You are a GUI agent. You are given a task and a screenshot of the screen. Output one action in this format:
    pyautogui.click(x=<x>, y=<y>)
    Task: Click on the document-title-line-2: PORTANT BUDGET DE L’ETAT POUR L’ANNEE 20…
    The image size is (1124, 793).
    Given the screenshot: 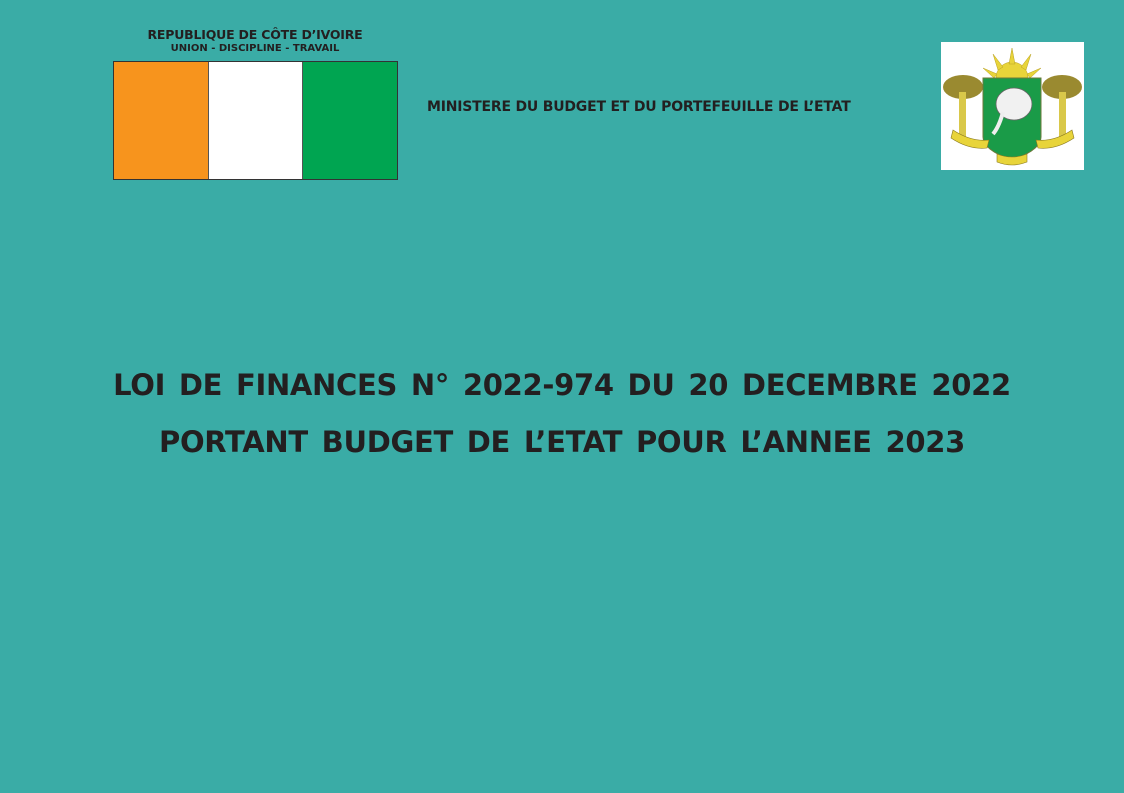 What is the action you would take?
    pyautogui.click(x=561, y=442)
    